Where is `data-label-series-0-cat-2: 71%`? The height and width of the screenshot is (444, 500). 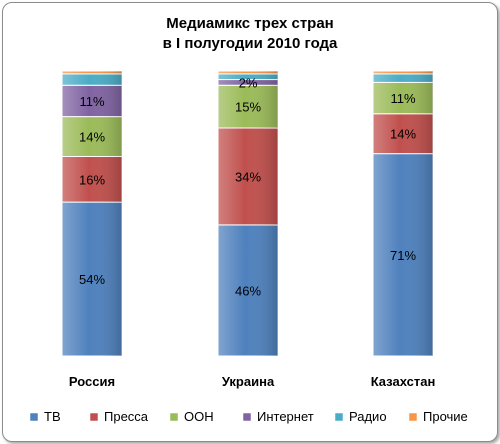
data-label-series-0-cat-2: 71% is located at coordinates (403, 255).